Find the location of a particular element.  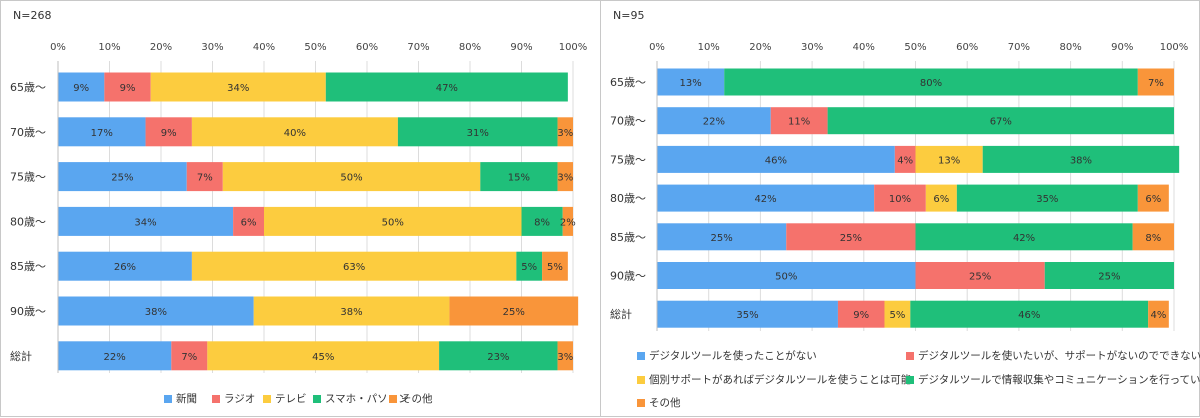

legend-label: 新聞 is located at coordinates (186, 399).